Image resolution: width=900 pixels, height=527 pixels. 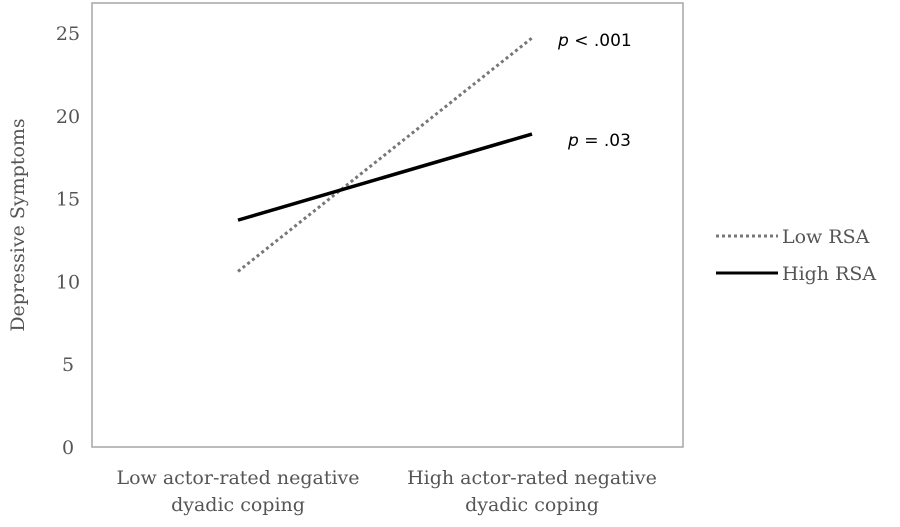 I want to click on y-tick-label: 0, so click(x=68, y=448).